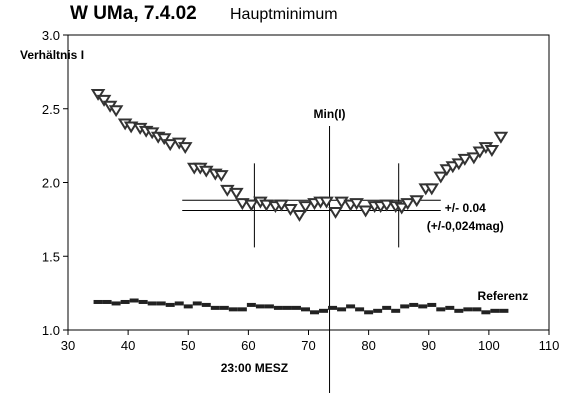  Describe the element at coordinates (51, 35) in the screenshot. I see `y-tick-label: 3.0` at that location.